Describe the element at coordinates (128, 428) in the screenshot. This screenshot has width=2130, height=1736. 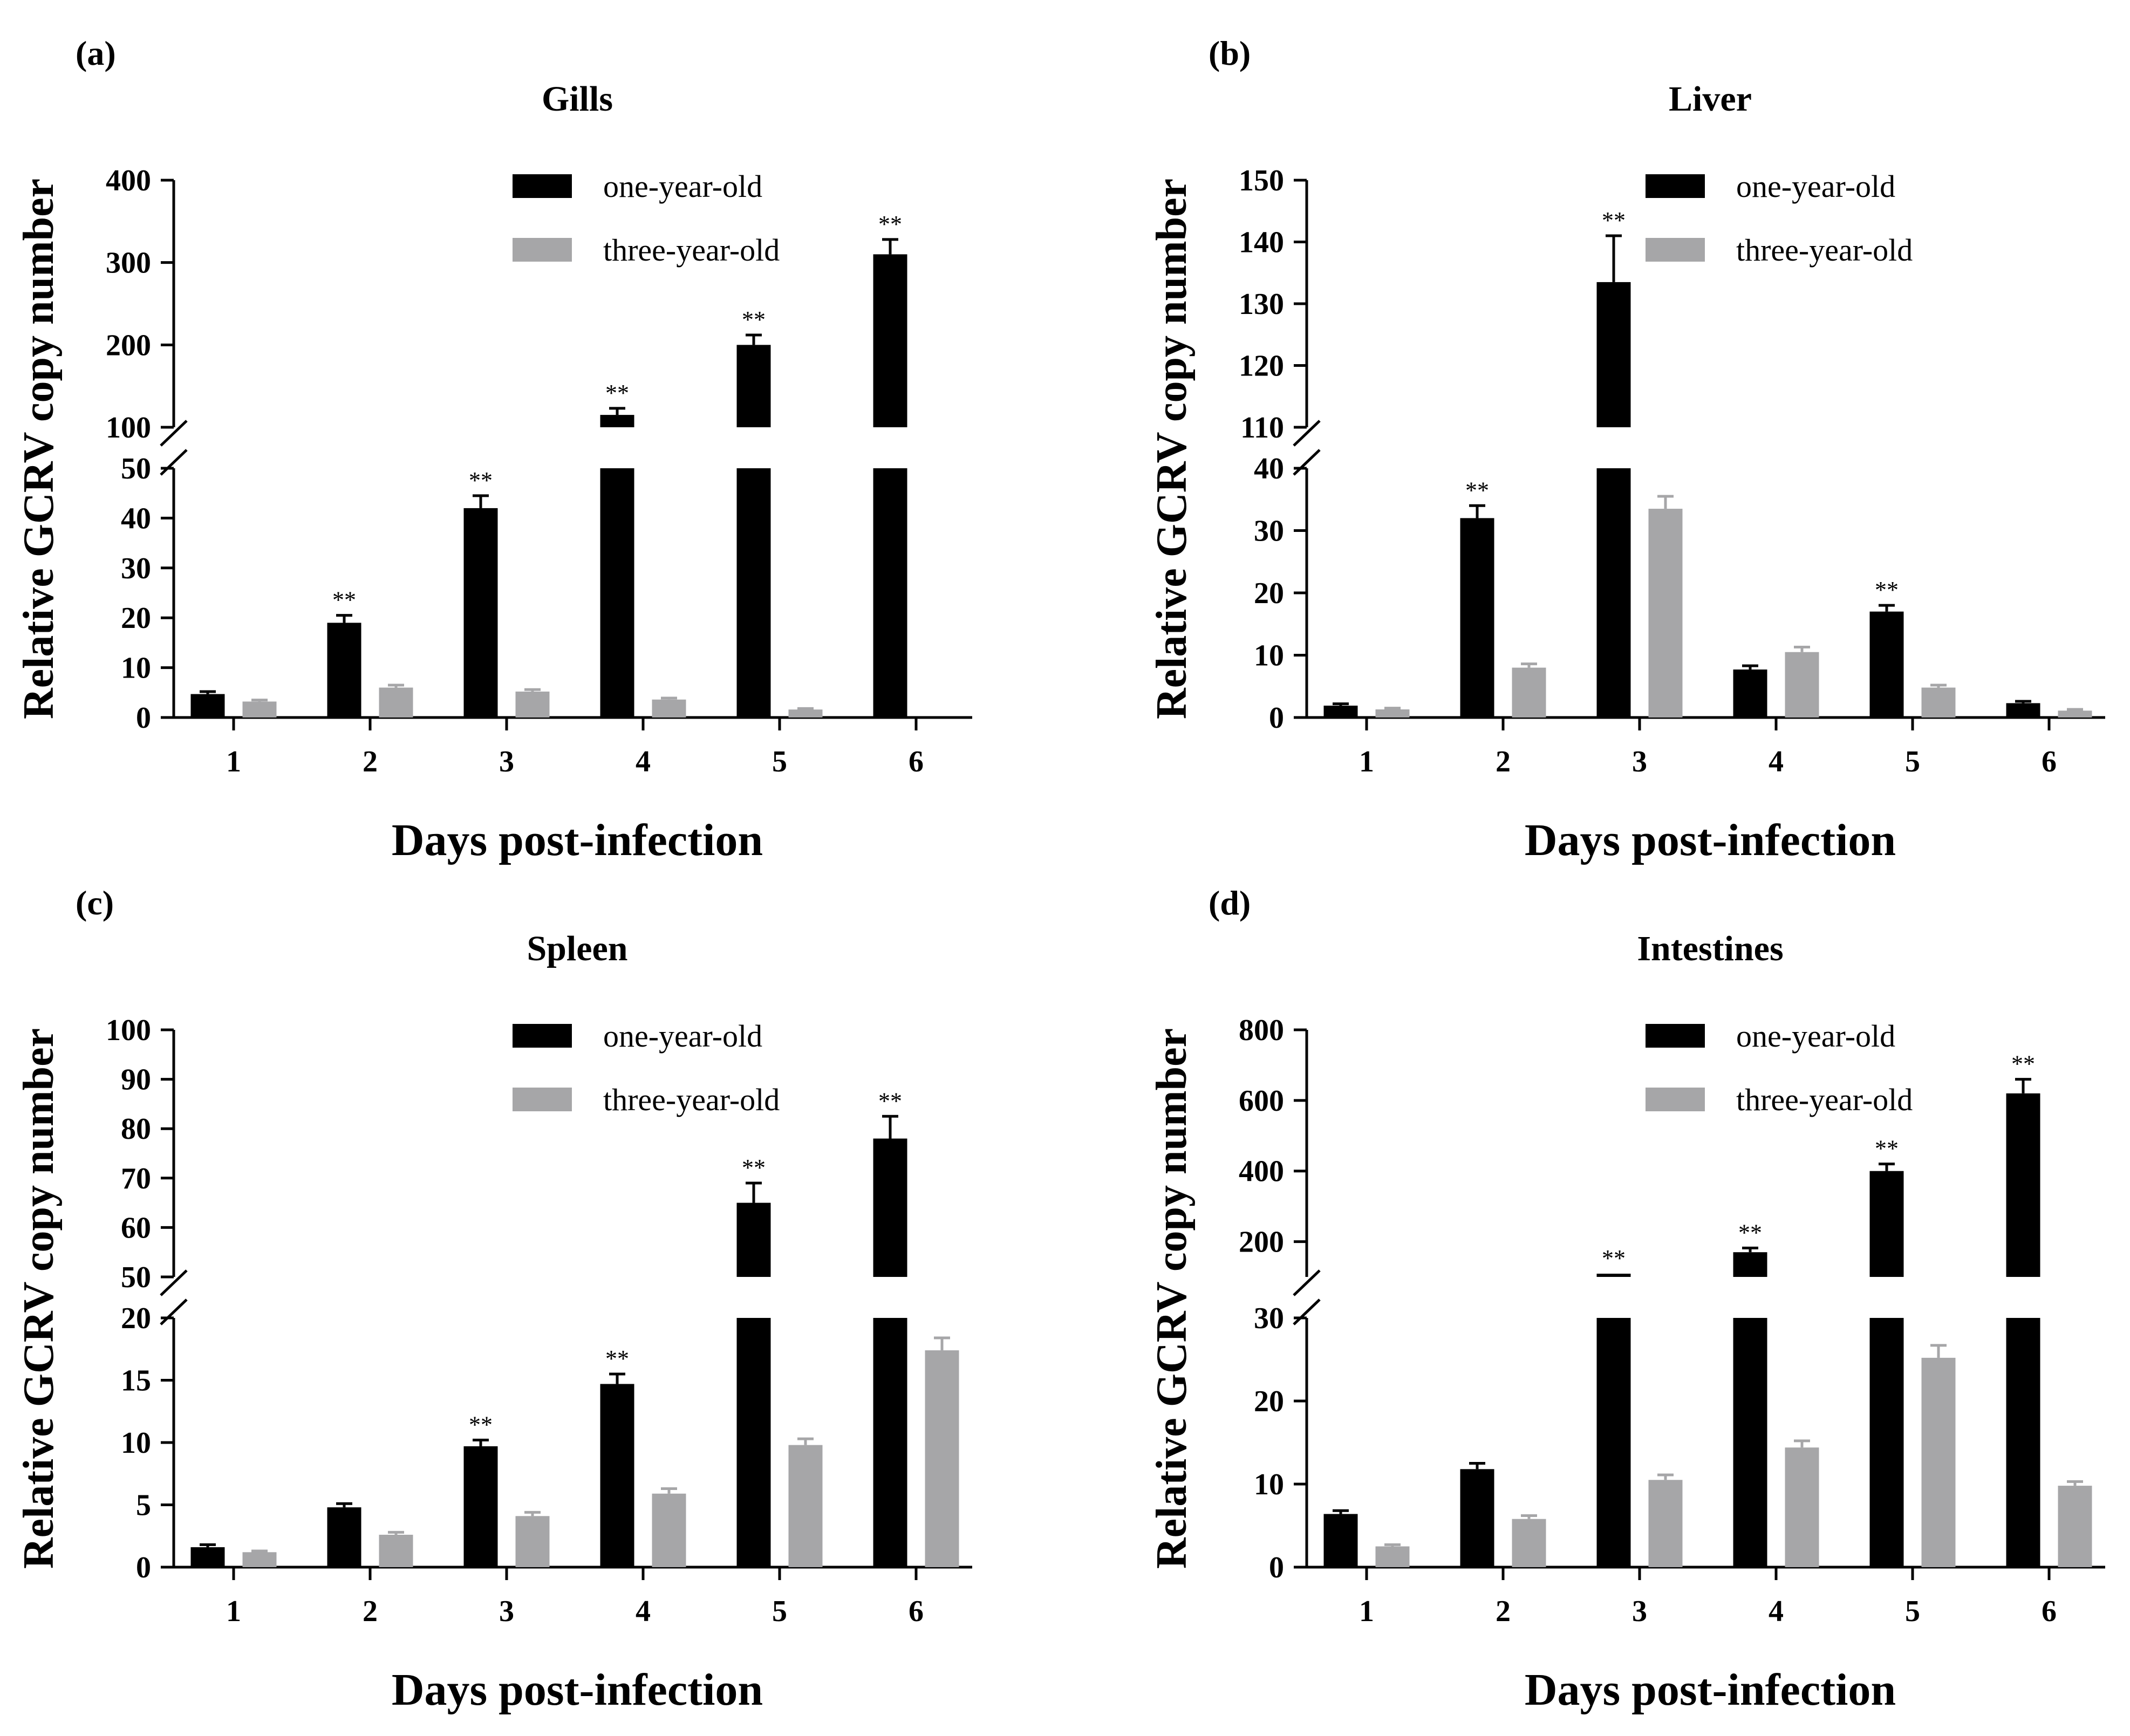
I see `y-tick-label: 100` at that location.